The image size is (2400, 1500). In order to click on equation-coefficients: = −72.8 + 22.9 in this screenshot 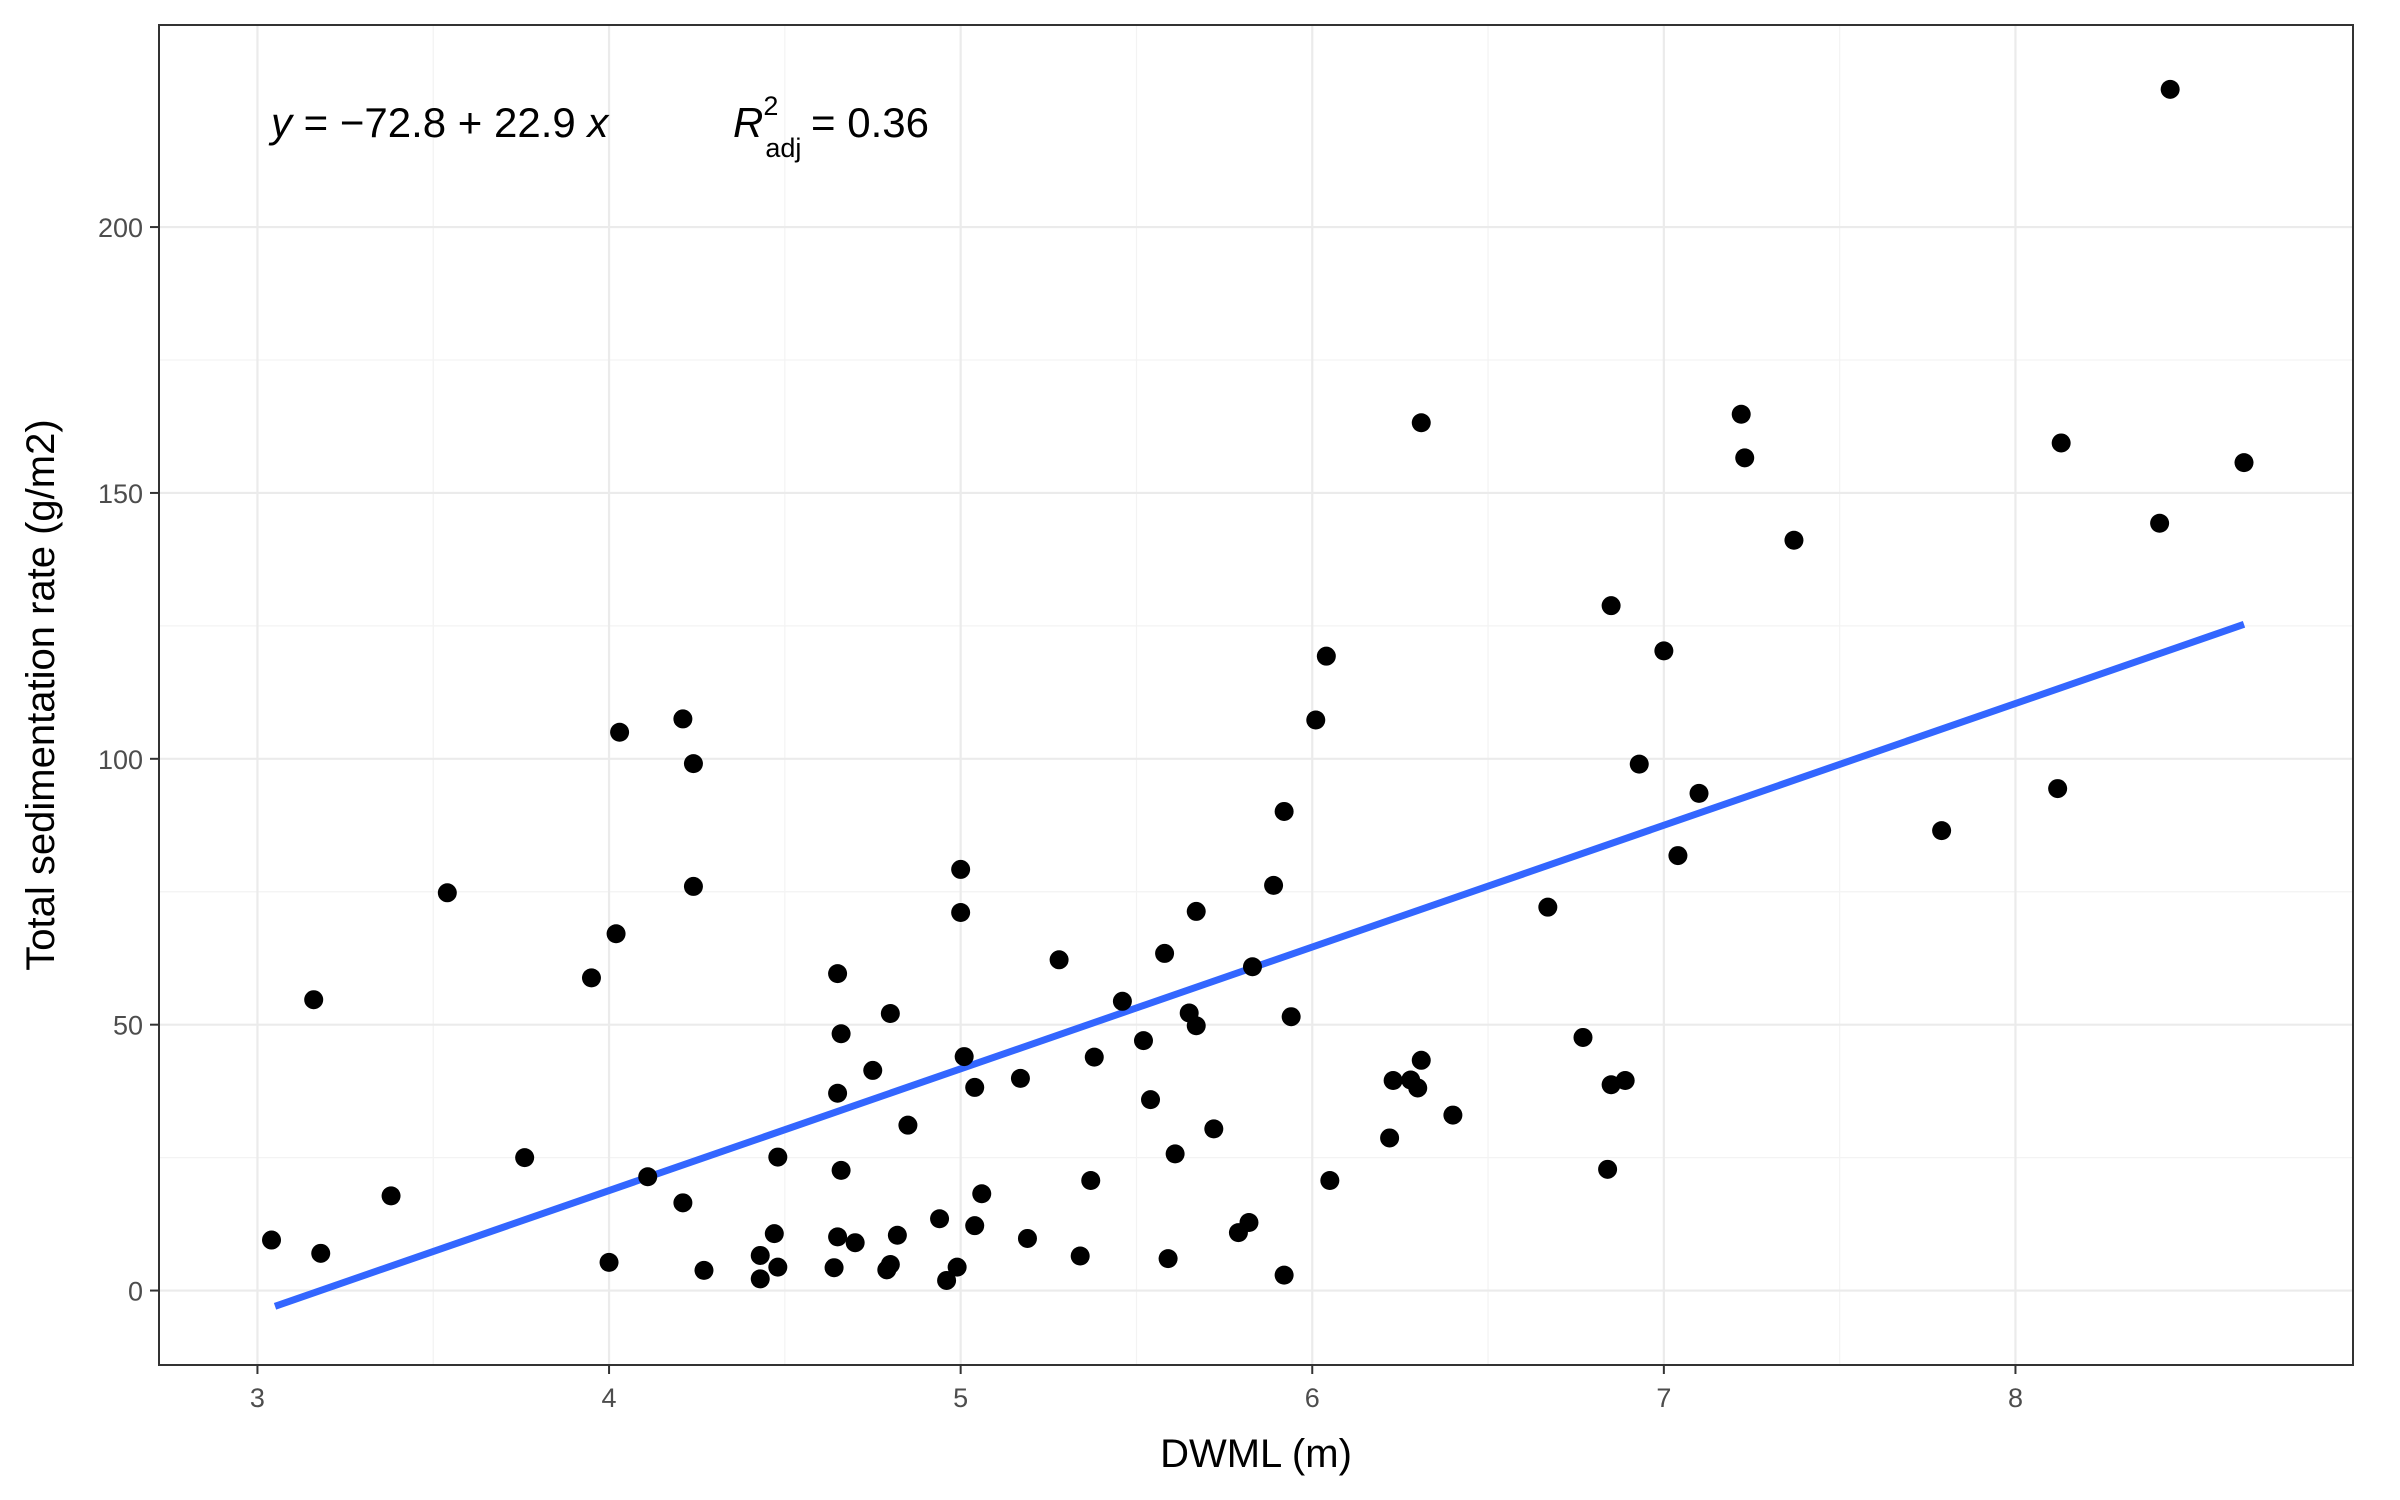, I will do `click(439, 122)`.